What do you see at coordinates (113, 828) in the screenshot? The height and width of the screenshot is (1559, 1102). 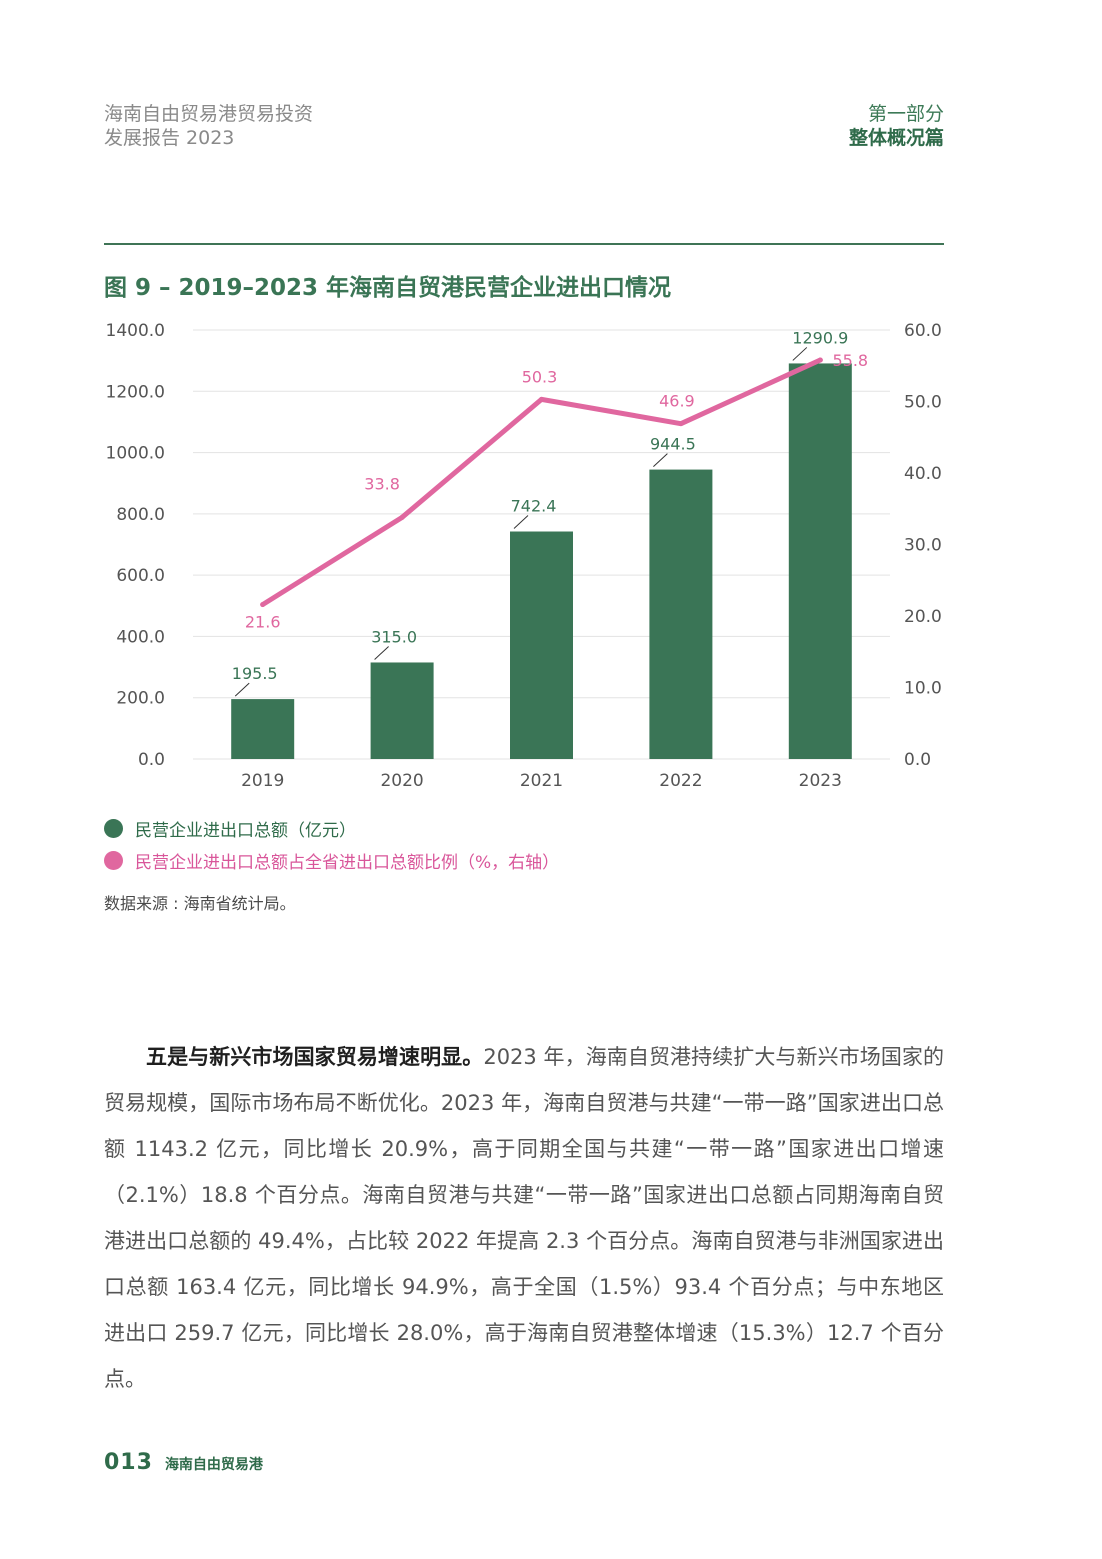 I see `legend-swatch-bar` at bounding box center [113, 828].